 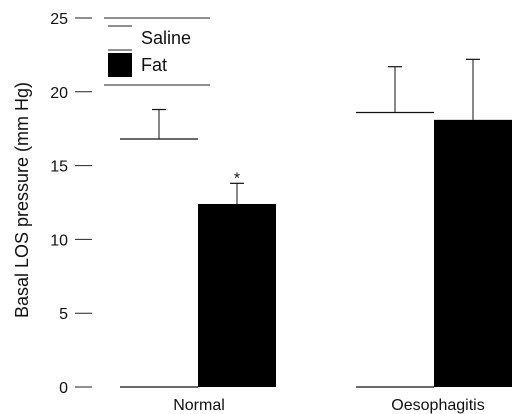 What do you see at coordinates (154, 65) in the screenshot?
I see `legend-label: Fat` at bounding box center [154, 65].